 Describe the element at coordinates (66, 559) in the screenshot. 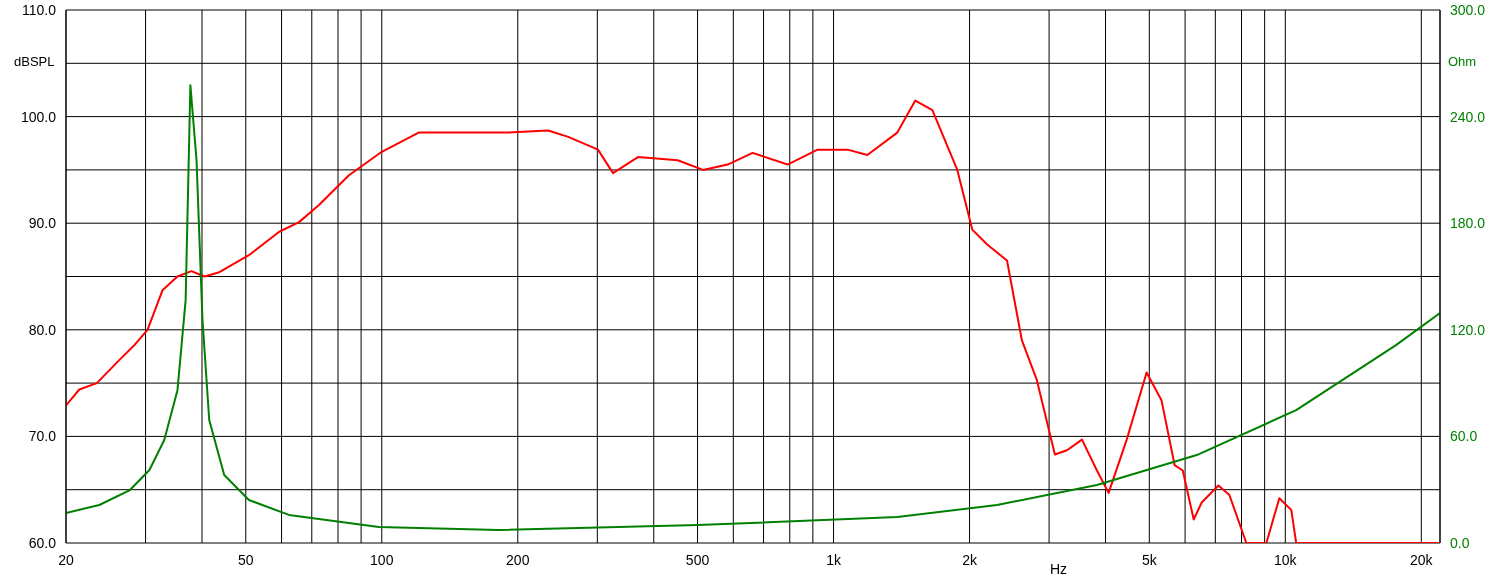

I see `x-tick-label: 20` at that location.